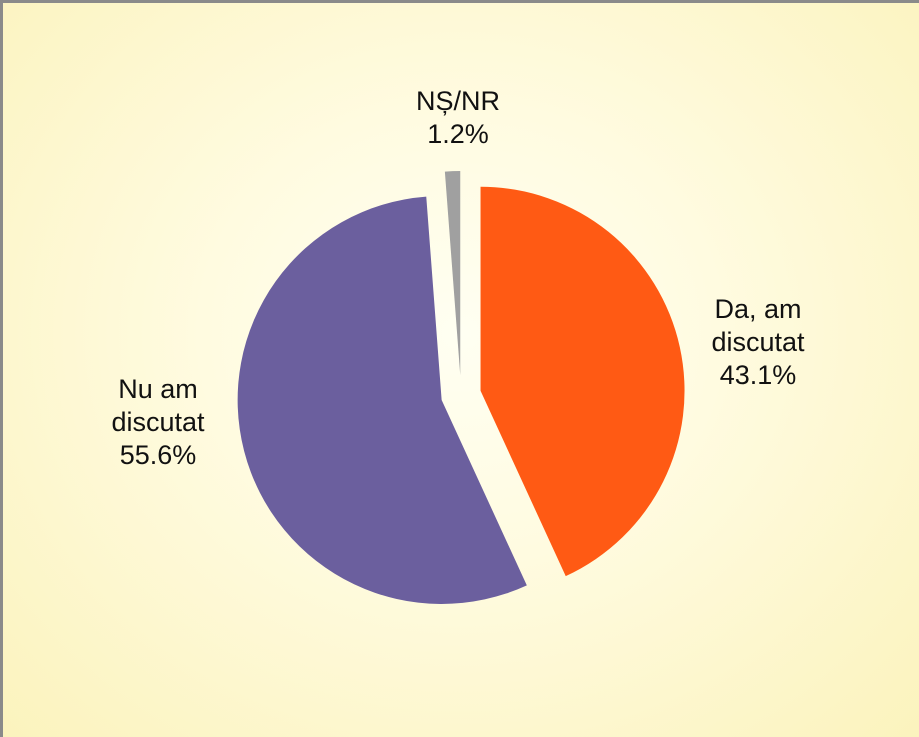  What do you see at coordinates (458, 118) in the screenshot?
I see `slice-label: NȘ/NR 1.2%` at bounding box center [458, 118].